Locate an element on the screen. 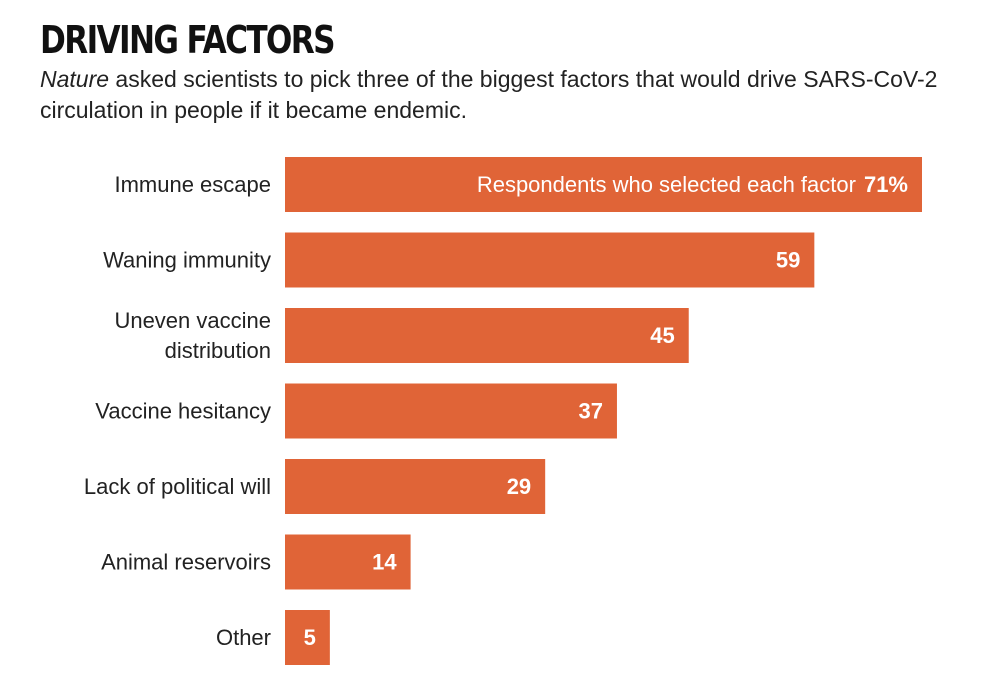 The width and height of the screenshot is (1000, 683). bar-caption: Respondents who selected each factor is located at coordinates (666, 184).